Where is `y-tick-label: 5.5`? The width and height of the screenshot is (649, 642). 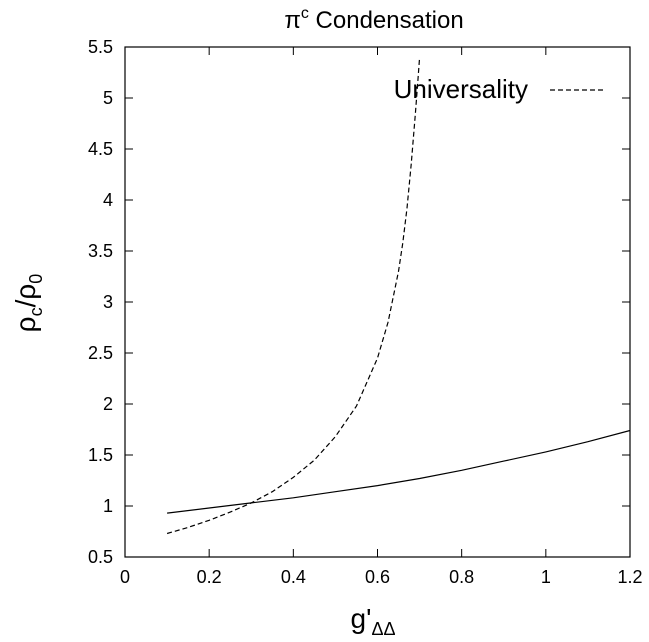
y-tick-label: 5.5 is located at coordinates (100, 47).